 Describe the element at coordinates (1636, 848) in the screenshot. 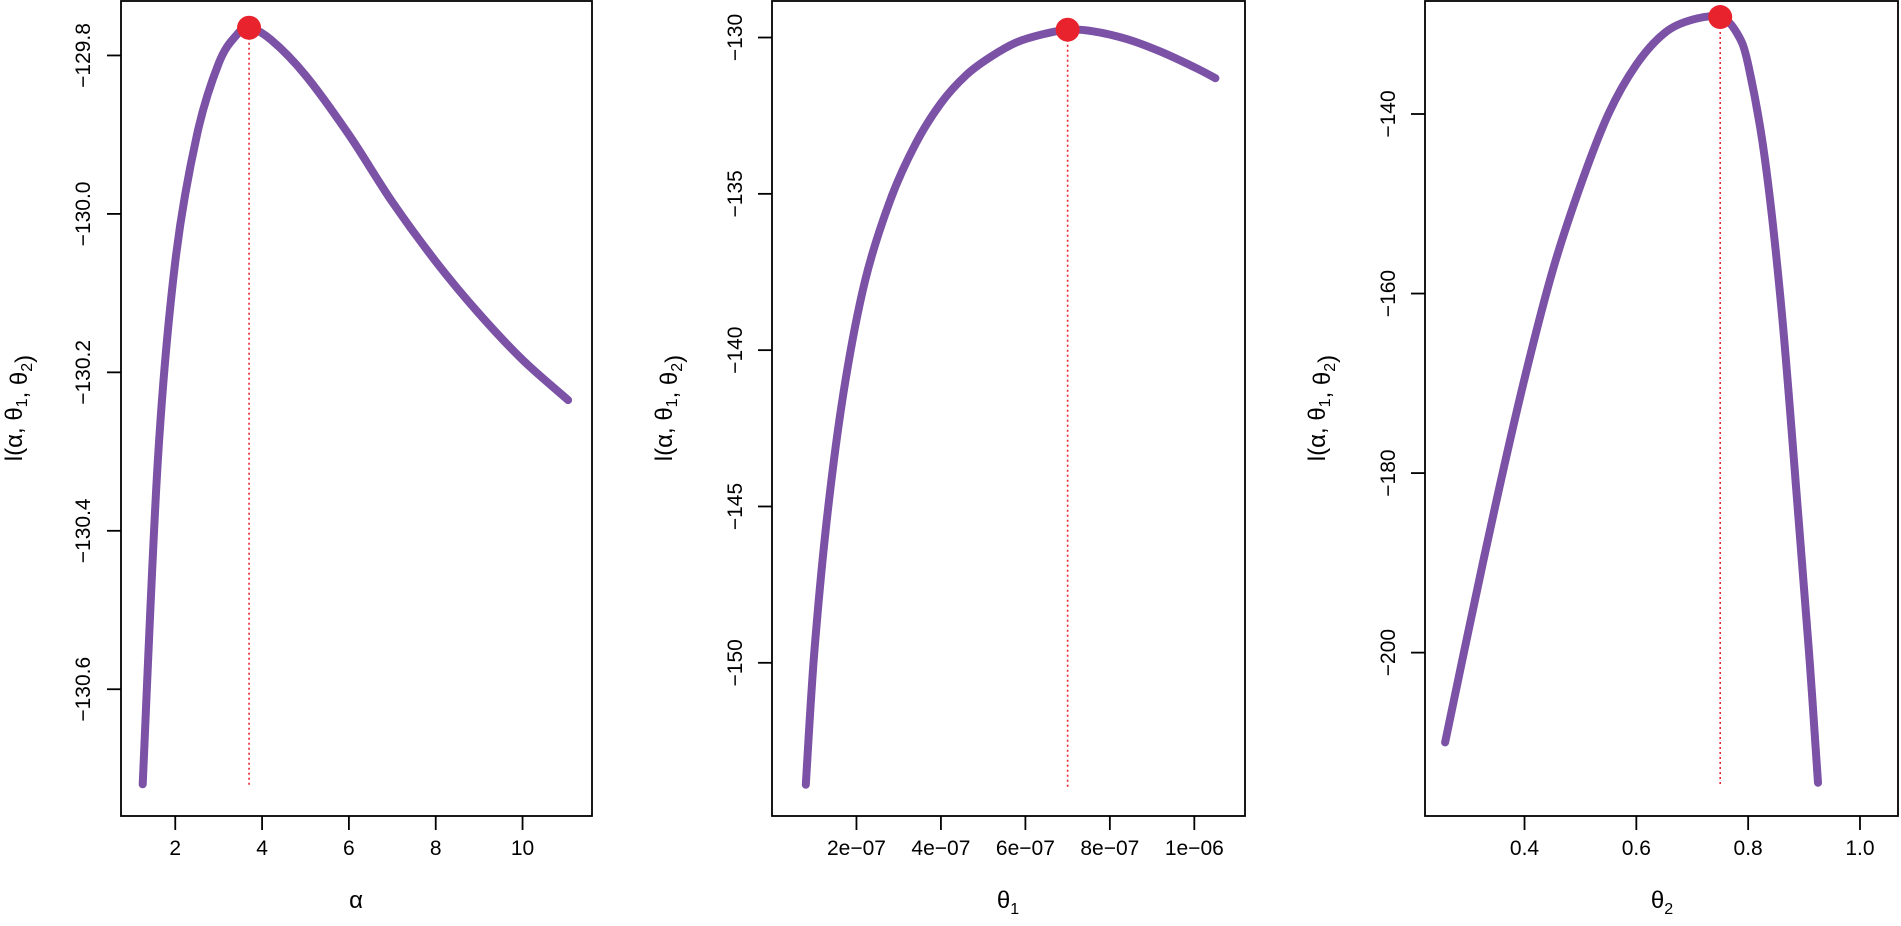

I see `x-tick-label: 0.6` at that location.